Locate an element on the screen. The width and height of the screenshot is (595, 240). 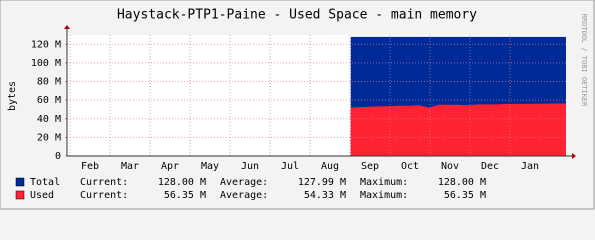
x-tick-label: Jul is located at coordinates (290, 166).